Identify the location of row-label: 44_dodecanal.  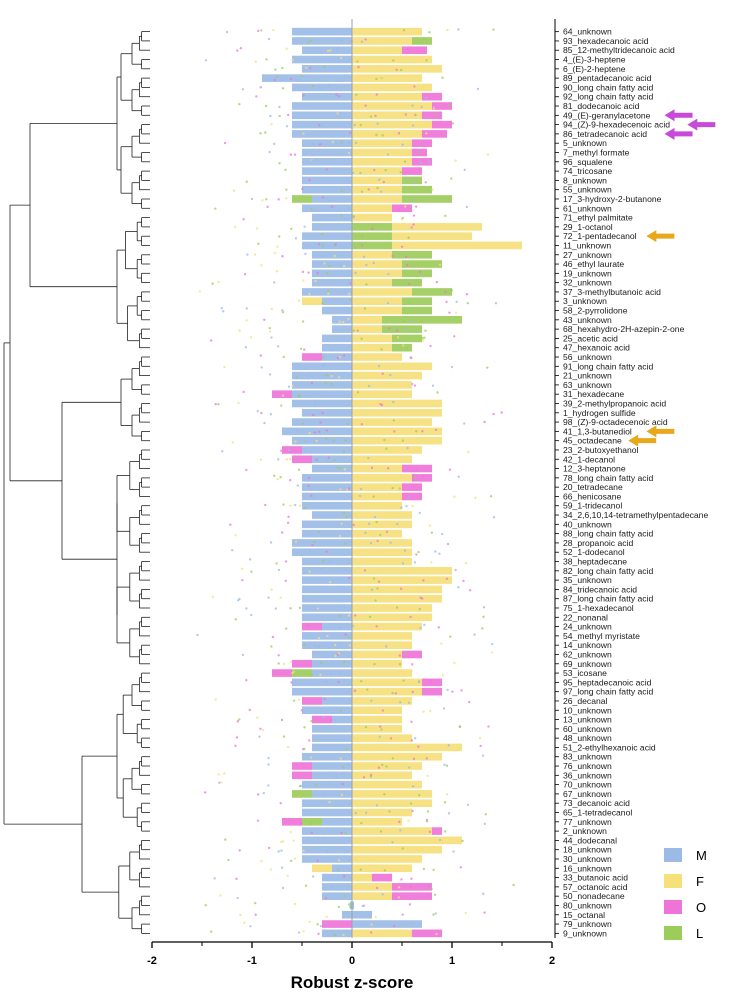
(590, 840).